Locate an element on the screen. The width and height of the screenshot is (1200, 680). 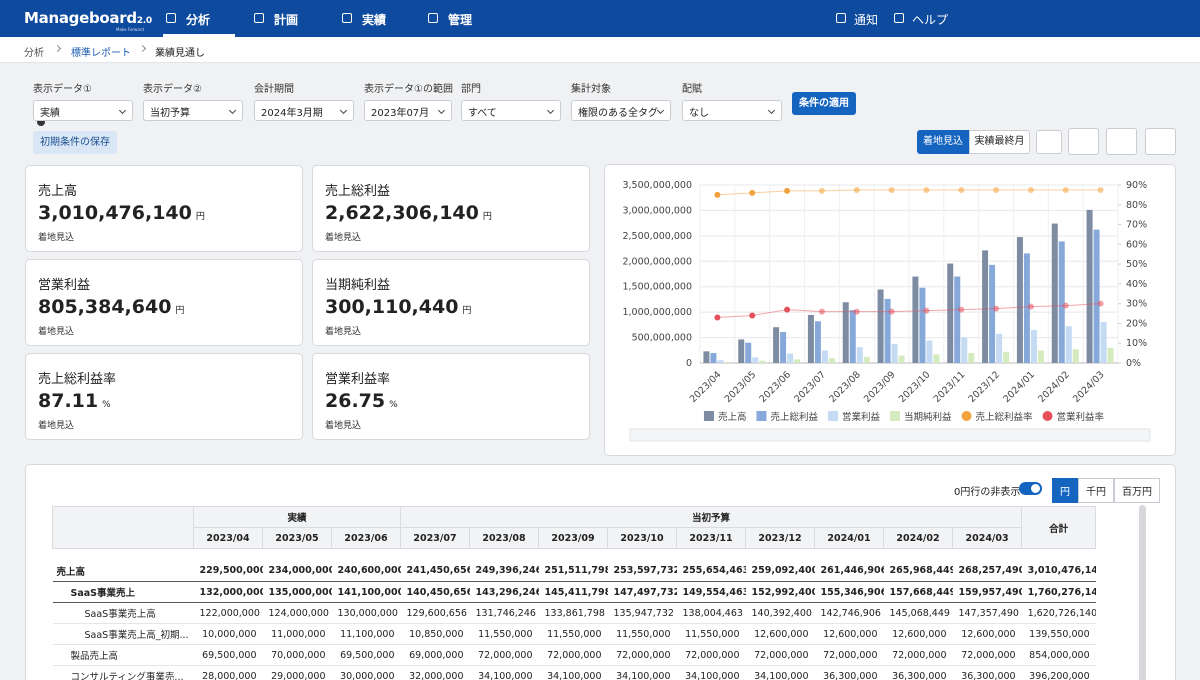
filter-select: なし is located at coordinates (732, 110).